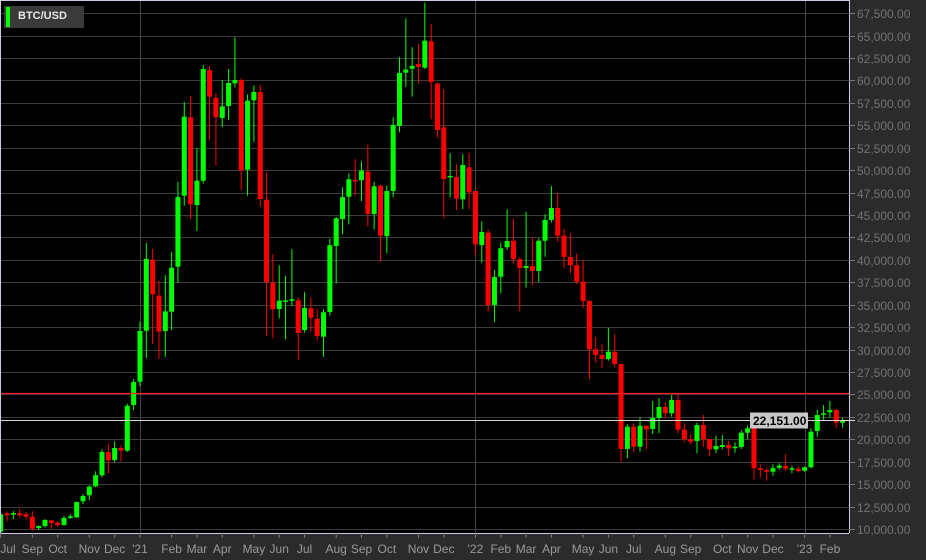 This screenshot has width=926, height=560. What do you see at coordinates (884, 395) in the screenshot?
I see `y-tick-label: 25,000.00` at bounding box center [884, 395].